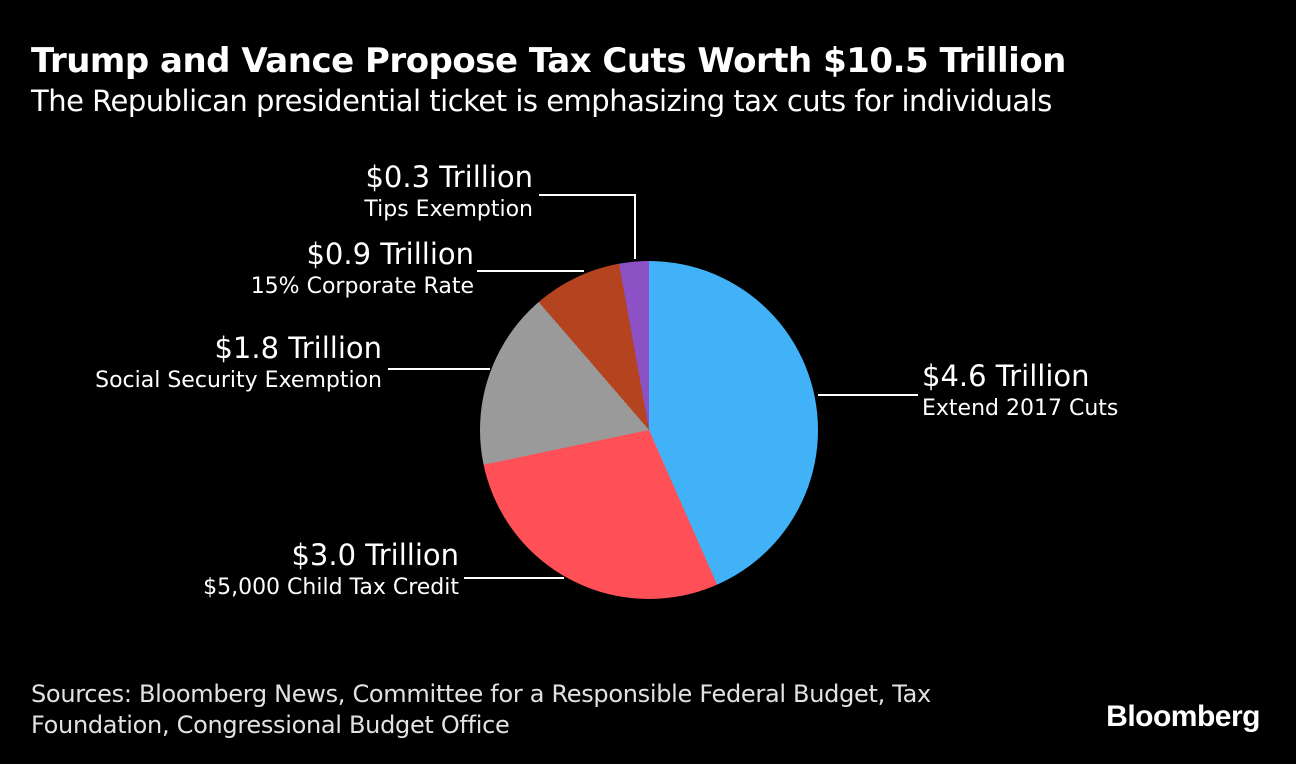  What do you see at coordinates (514, 578) in the screenshot?
I see `leader-line-child-tax-credit` at bounding box center [514, 578].